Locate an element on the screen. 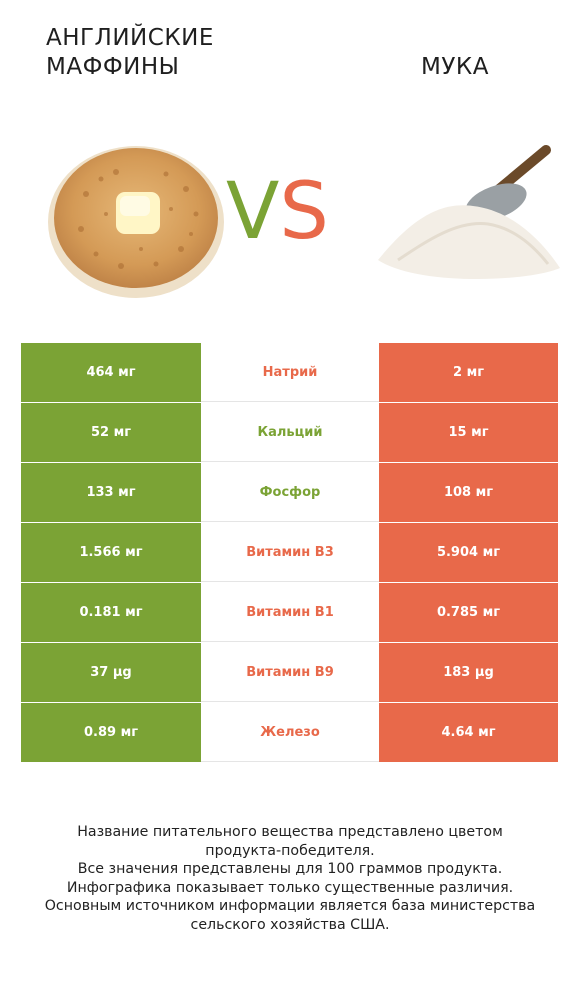  right-value: 4.64 мг is located at coordinates (468, 732).